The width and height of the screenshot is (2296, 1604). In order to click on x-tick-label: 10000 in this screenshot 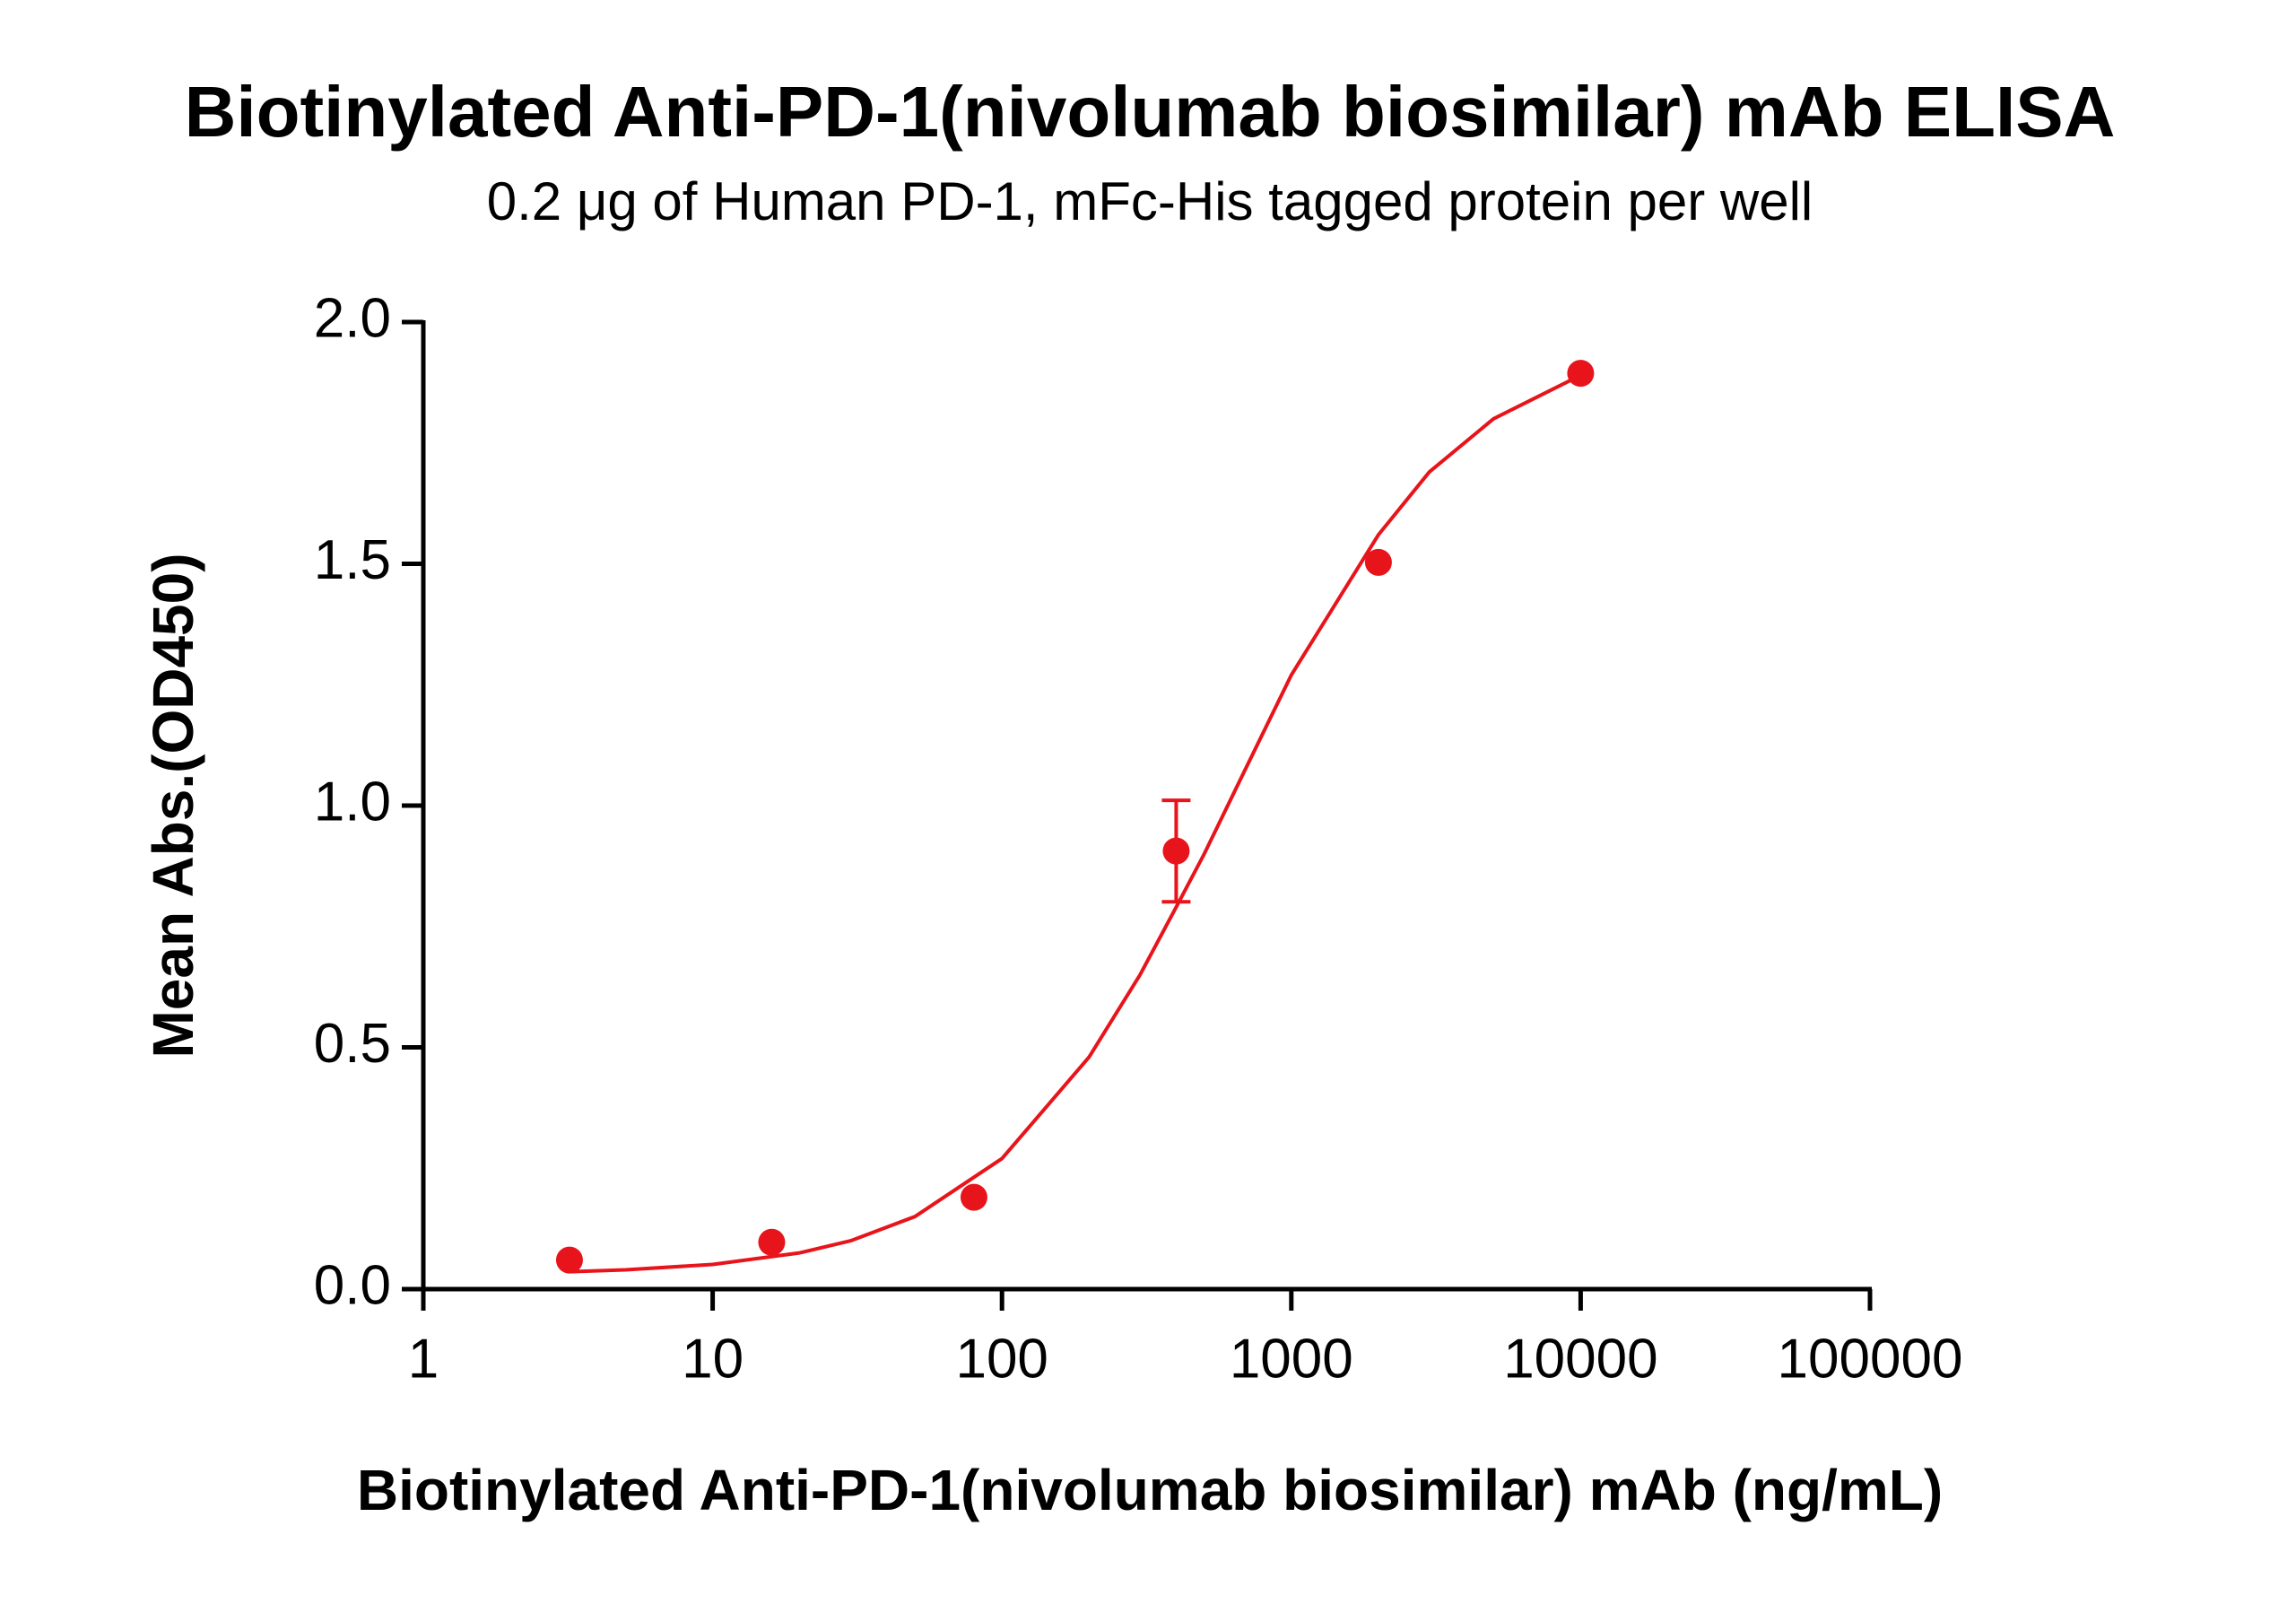, I will do `click(1580, 1359)`.